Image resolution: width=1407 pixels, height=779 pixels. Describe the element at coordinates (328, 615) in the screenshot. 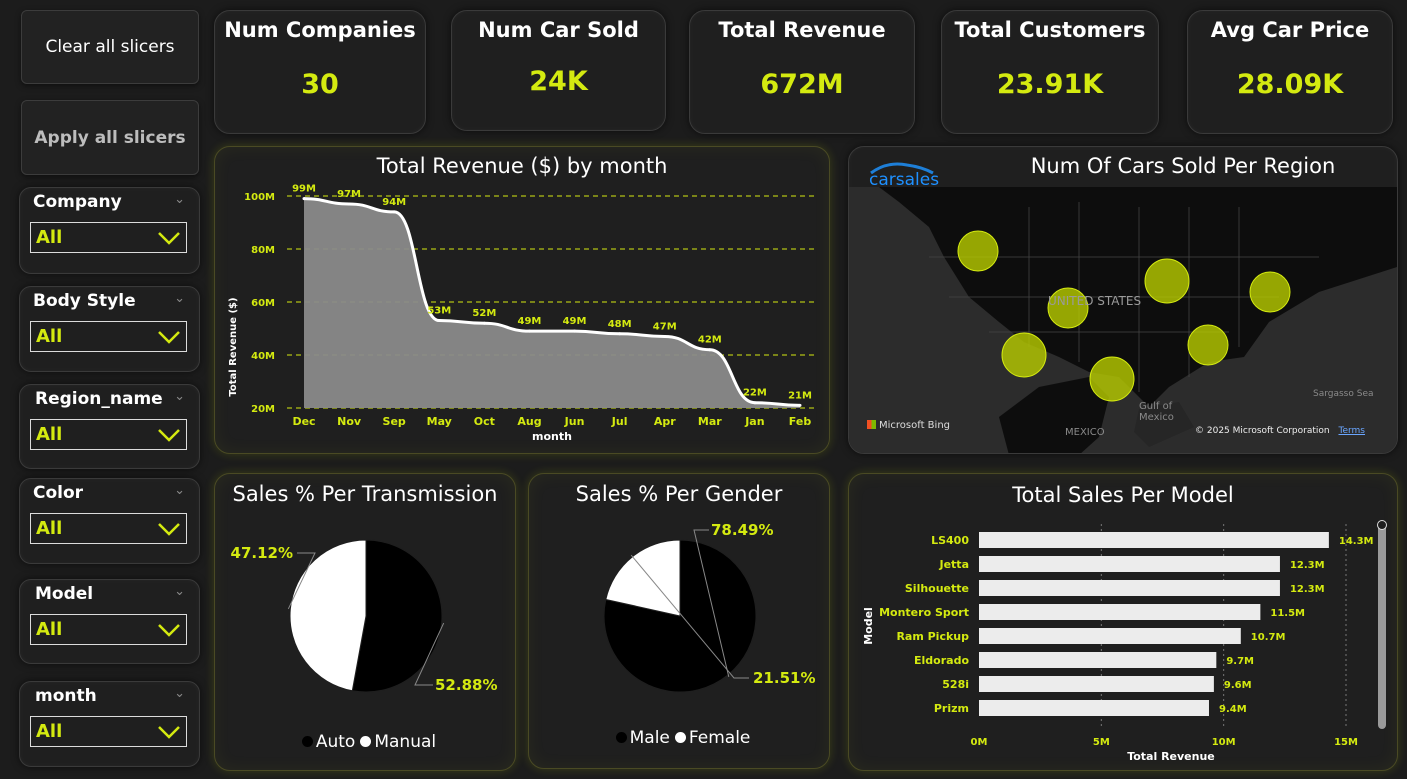

I see `pie-slice-manual` at that location.